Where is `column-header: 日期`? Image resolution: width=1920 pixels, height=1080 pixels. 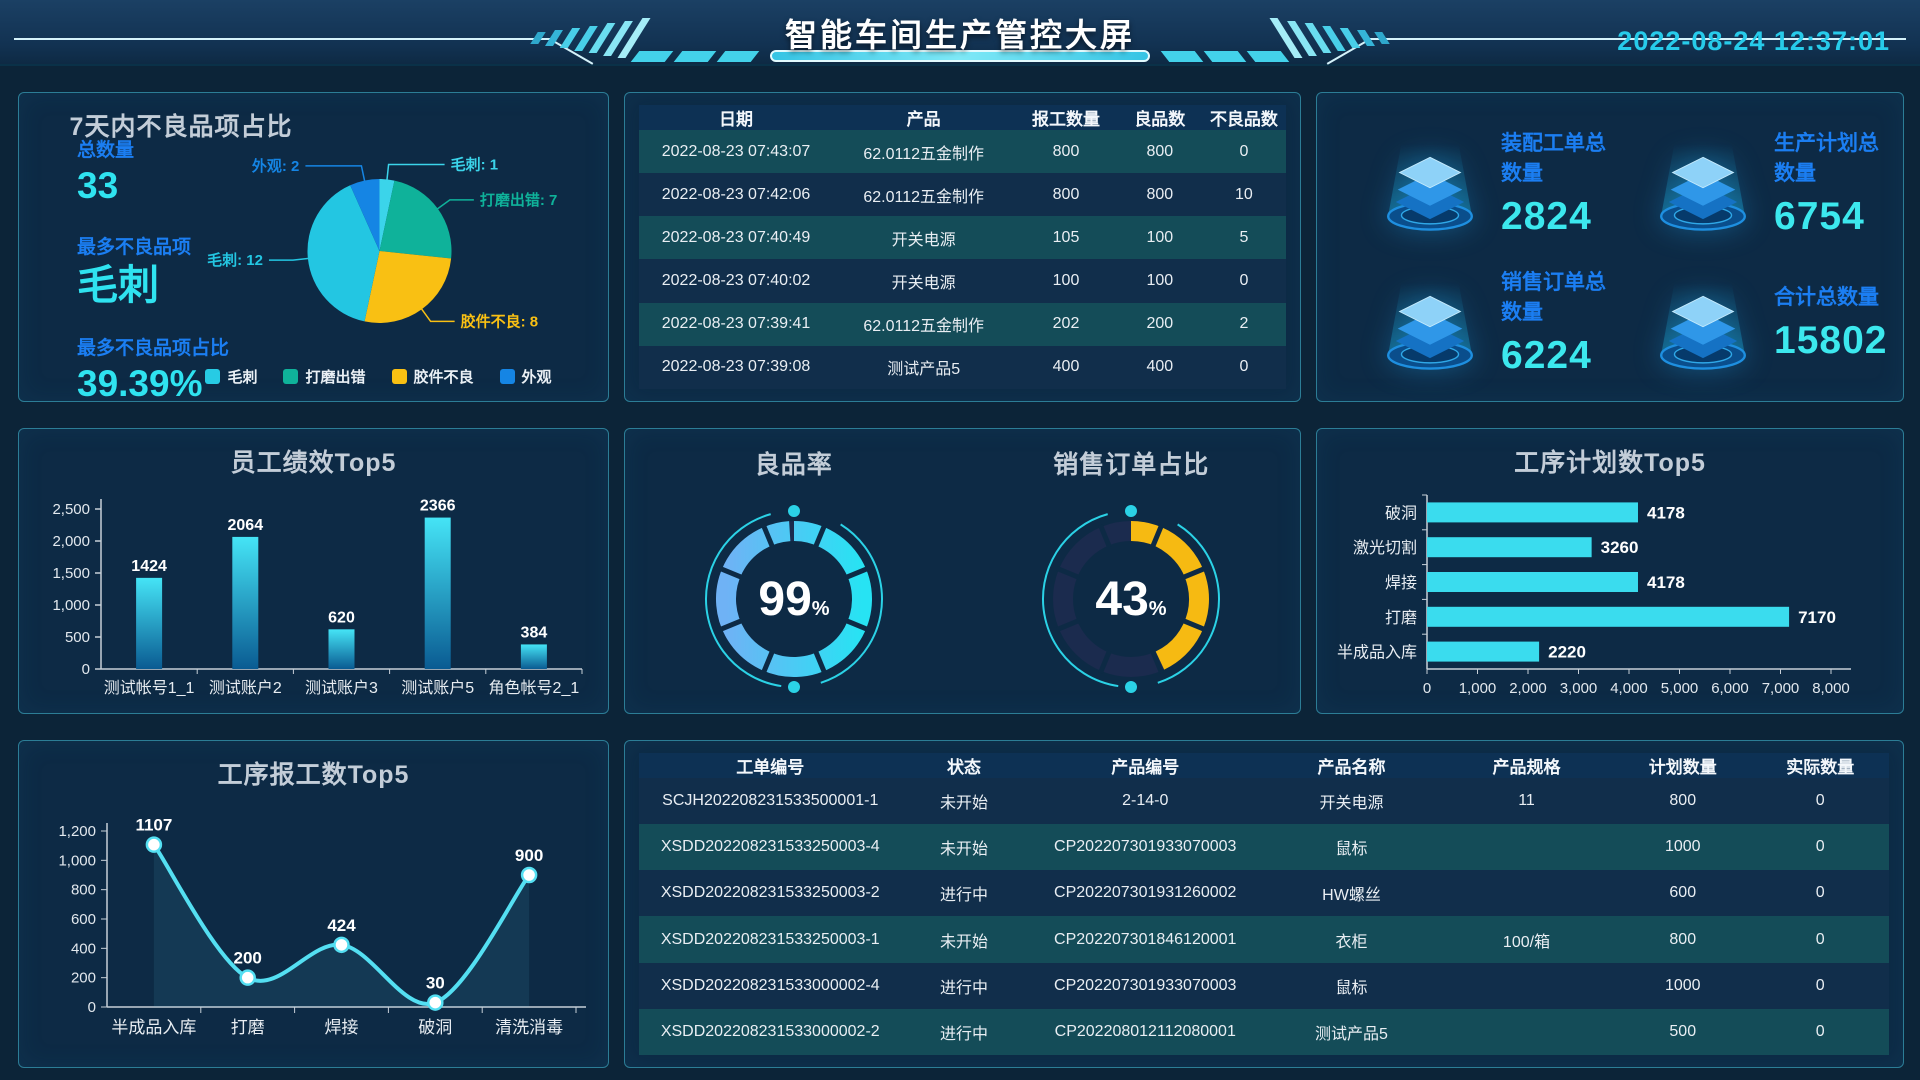
column-header: 日期 is located at coordinates (736, 117).